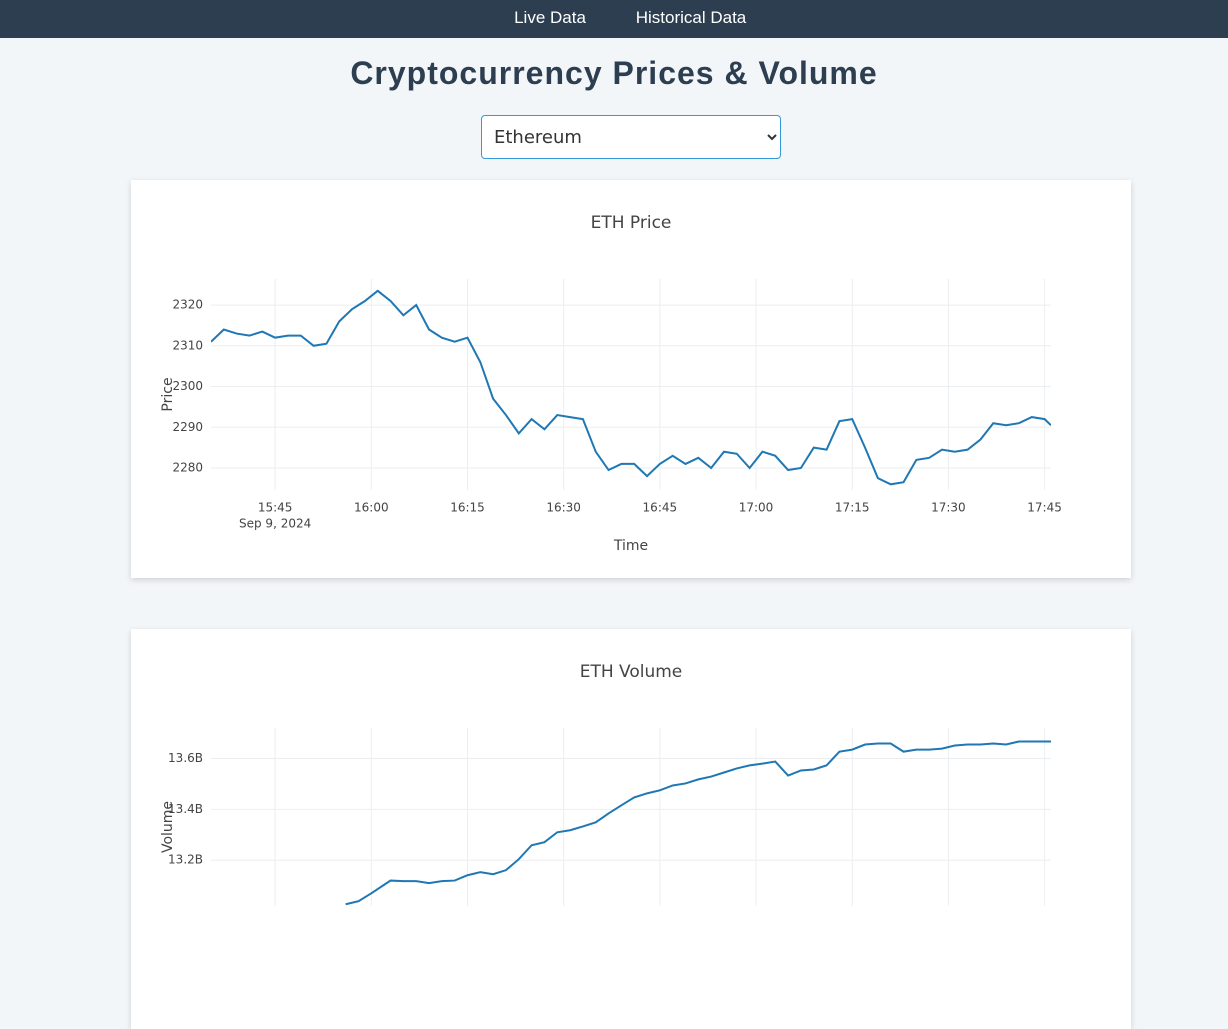 This screenshot has width=1228, height=1029. I want to click on nav-link: Historical Data, so click(691, 17).